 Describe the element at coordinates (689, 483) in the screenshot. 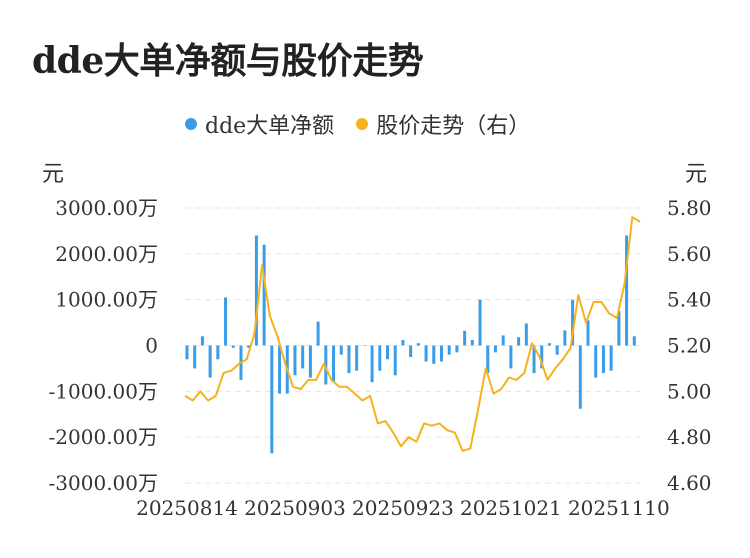

I see `y-right-tick-label: 4.60` at that location.